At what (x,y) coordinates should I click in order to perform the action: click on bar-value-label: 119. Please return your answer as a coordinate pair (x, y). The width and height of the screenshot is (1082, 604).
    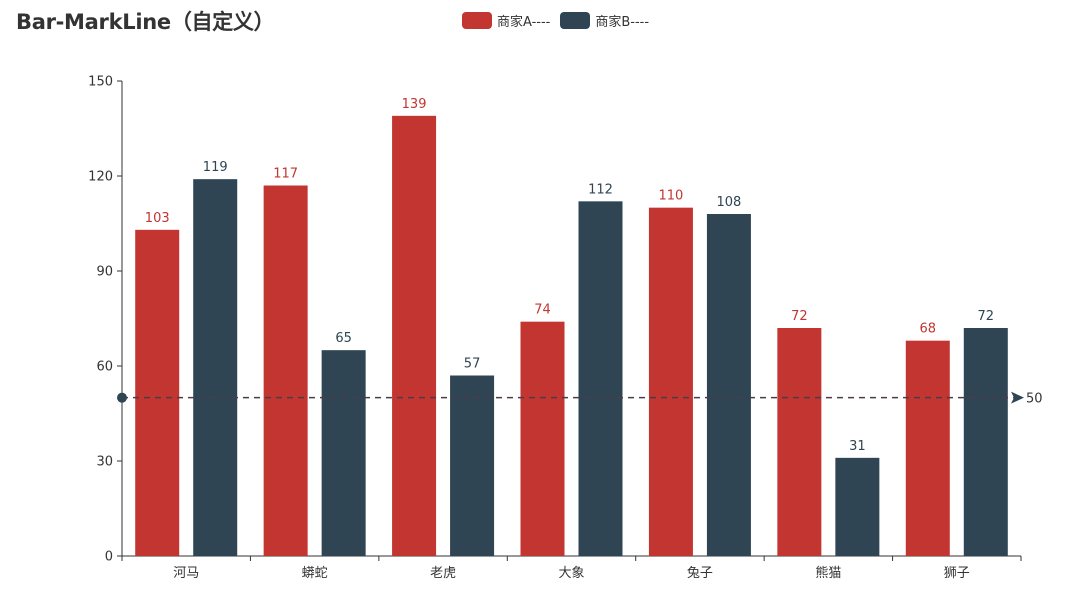
    Looking at the image, I should click on (215, 167).